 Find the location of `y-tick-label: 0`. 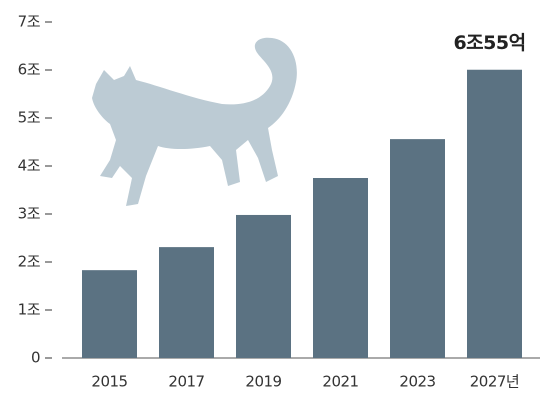

y-tick-label: 0 is located at coordinates (35, 358).